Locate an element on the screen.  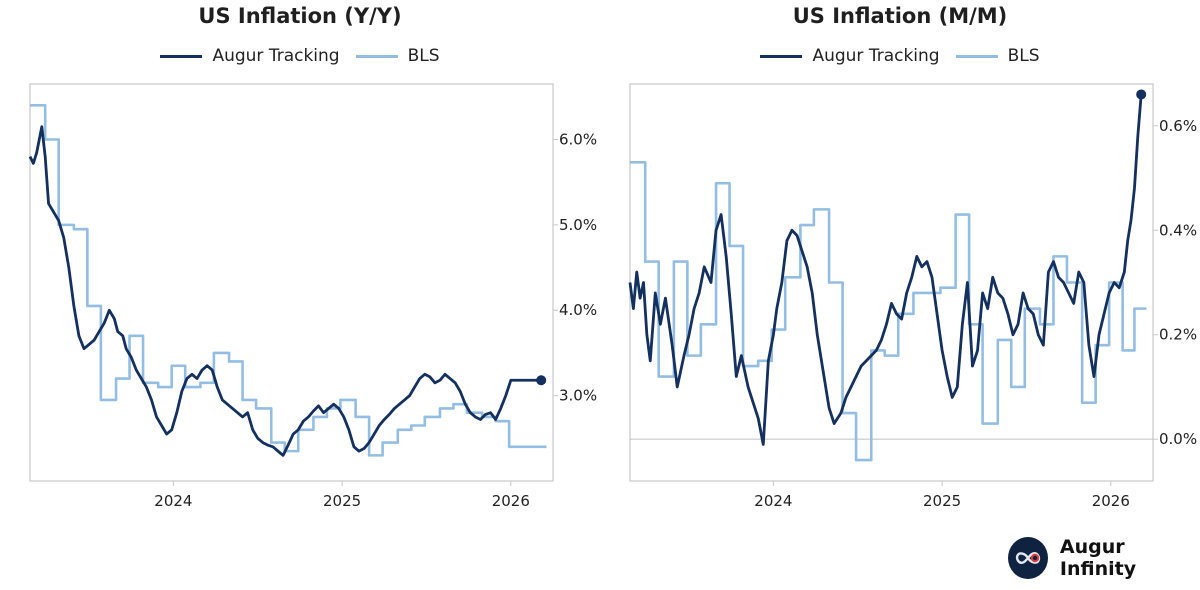
y-tick-label: 0.6% is located at coordinates (1178, 126).